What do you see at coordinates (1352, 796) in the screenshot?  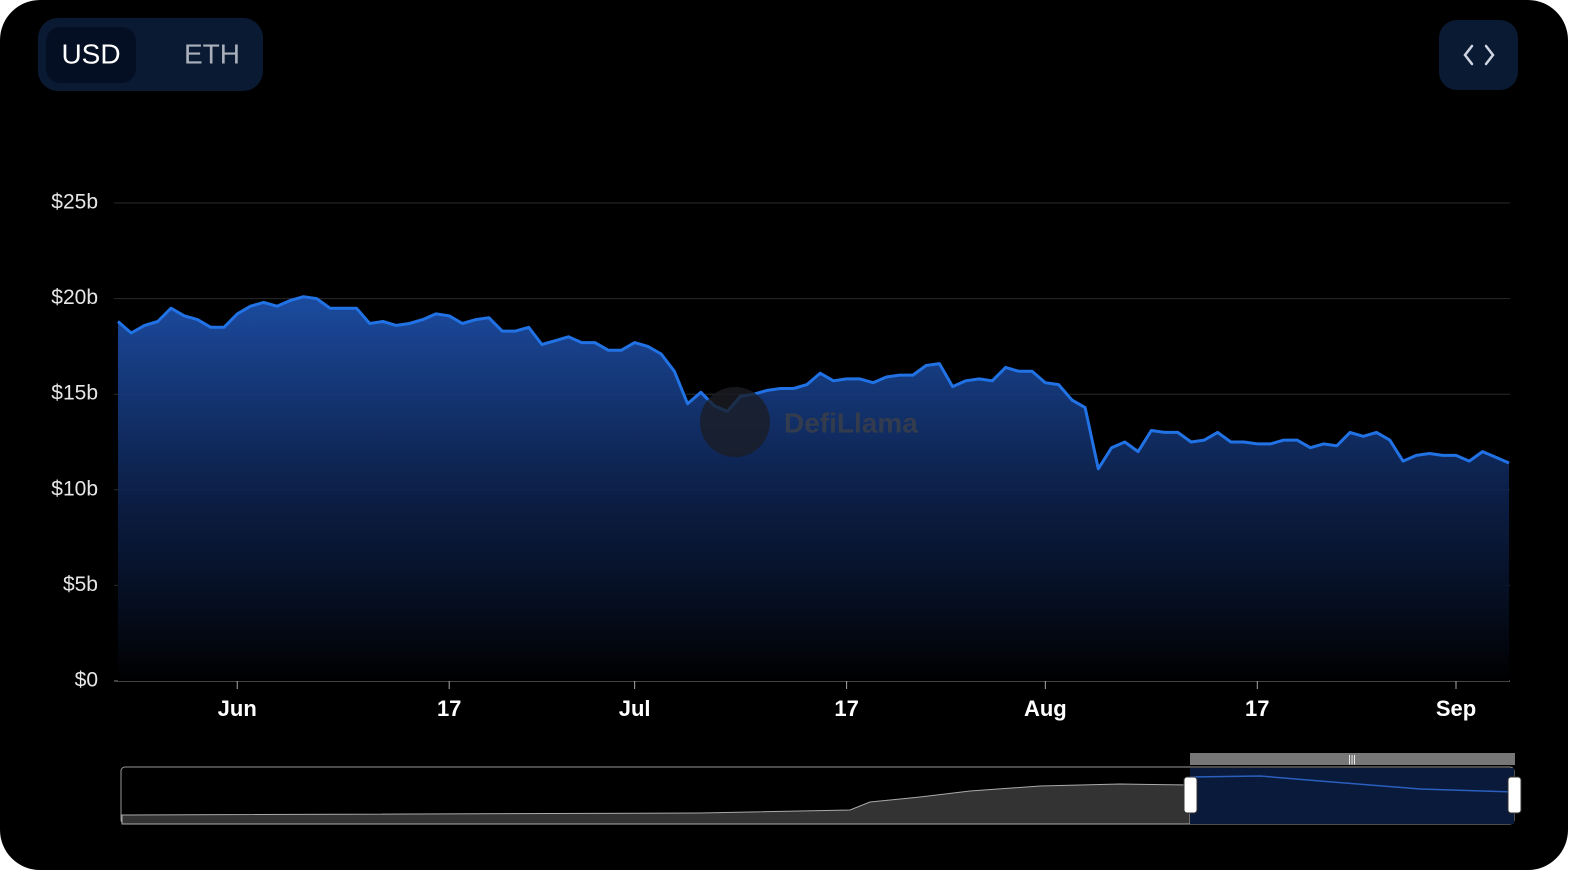 I see `slider-selection` at bounding box center [1352, 796].